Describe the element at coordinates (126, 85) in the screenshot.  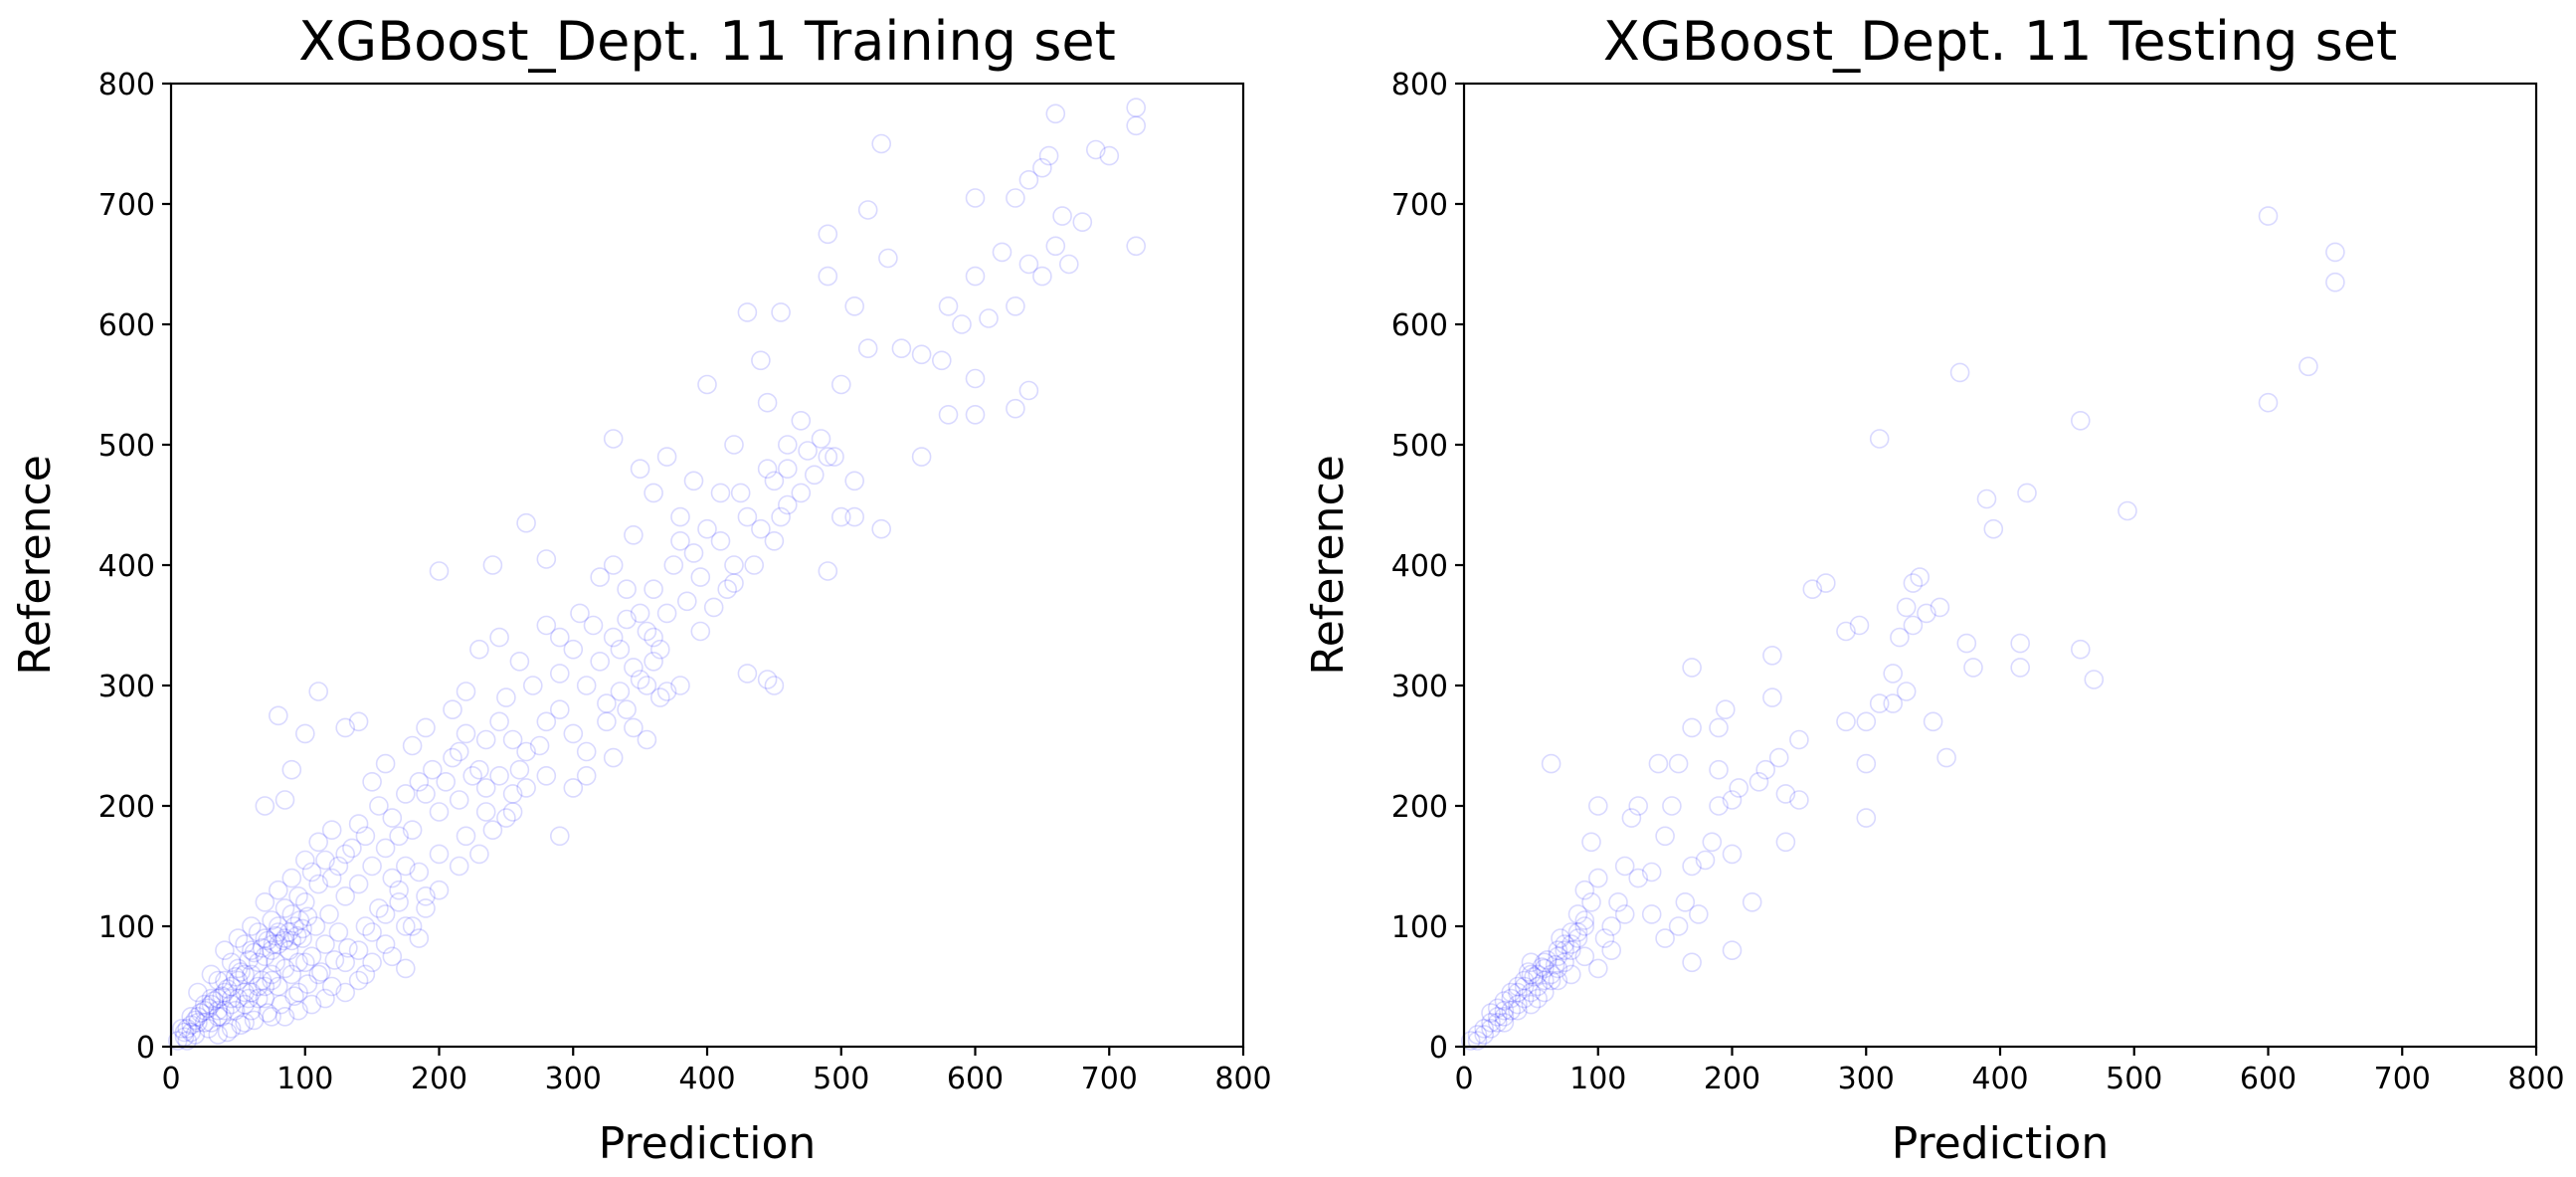
I see `y-tick-label: 800` at that location.